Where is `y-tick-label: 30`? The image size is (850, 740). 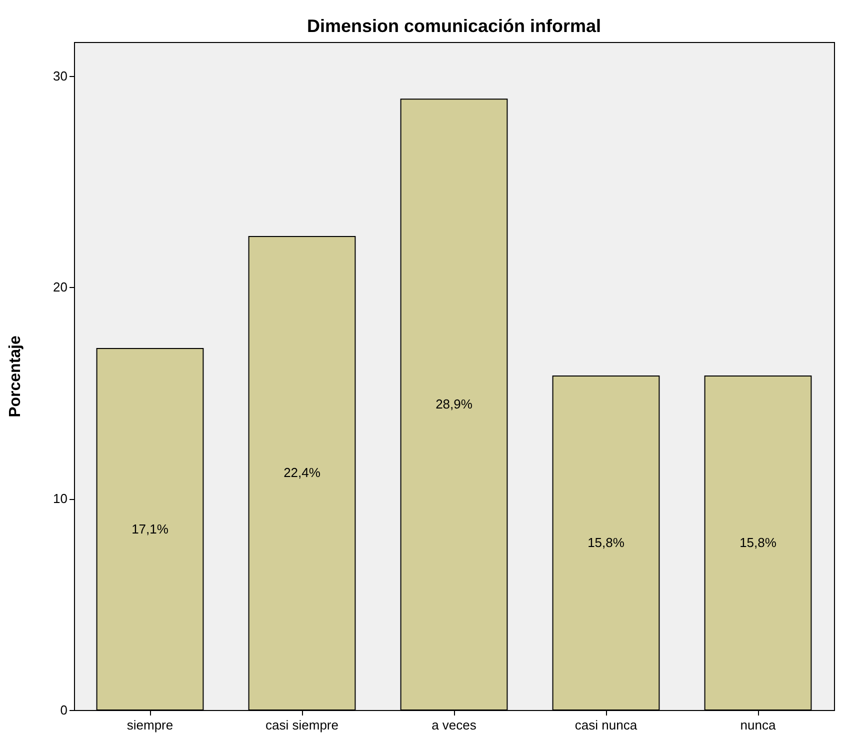
y-tick-label: 30 is located at coordinates (60, 76).